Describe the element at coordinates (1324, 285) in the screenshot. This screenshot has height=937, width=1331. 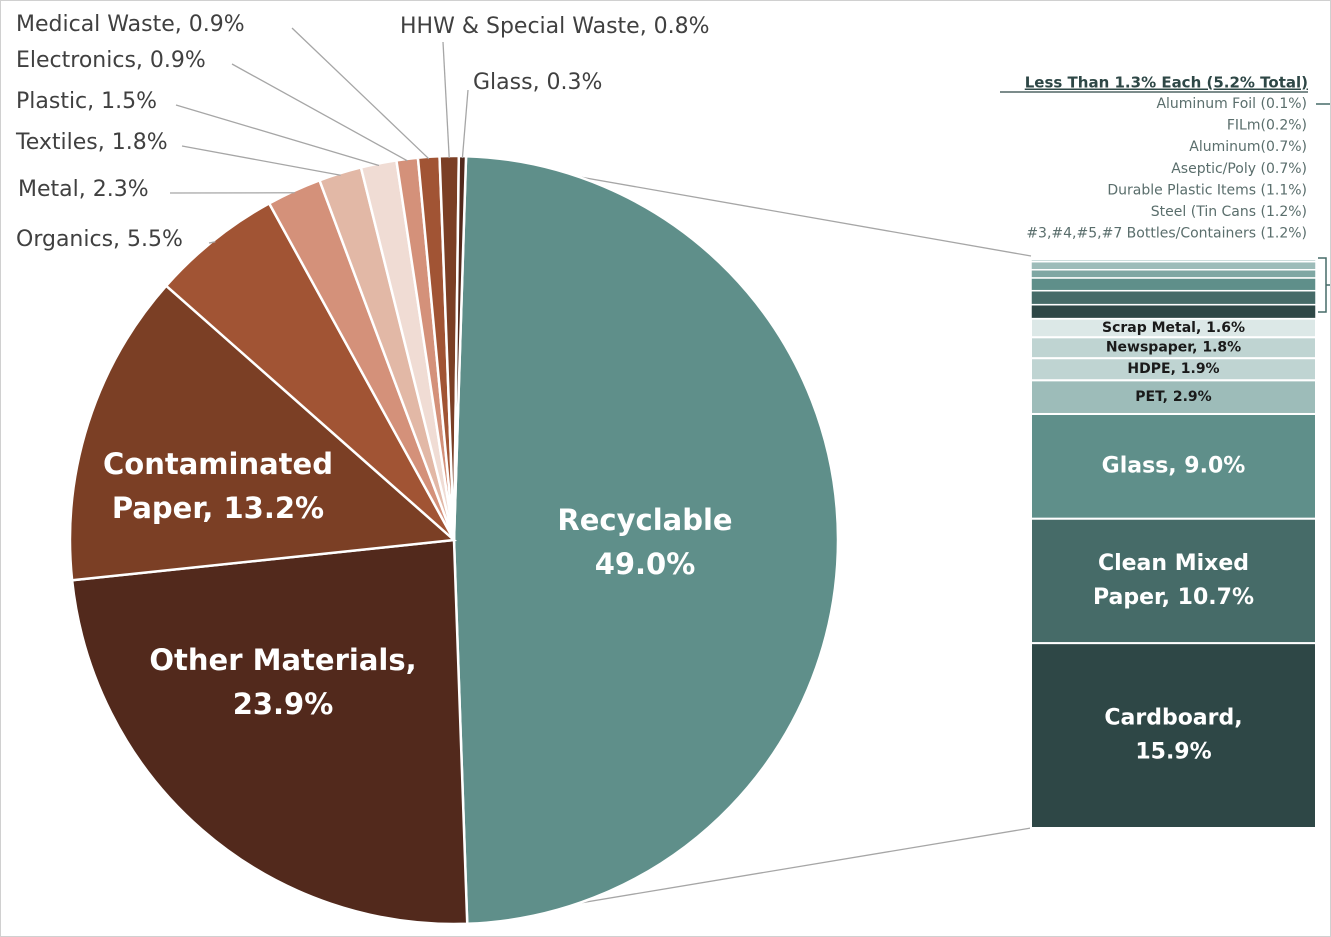
I see `group-bracket` at that location.